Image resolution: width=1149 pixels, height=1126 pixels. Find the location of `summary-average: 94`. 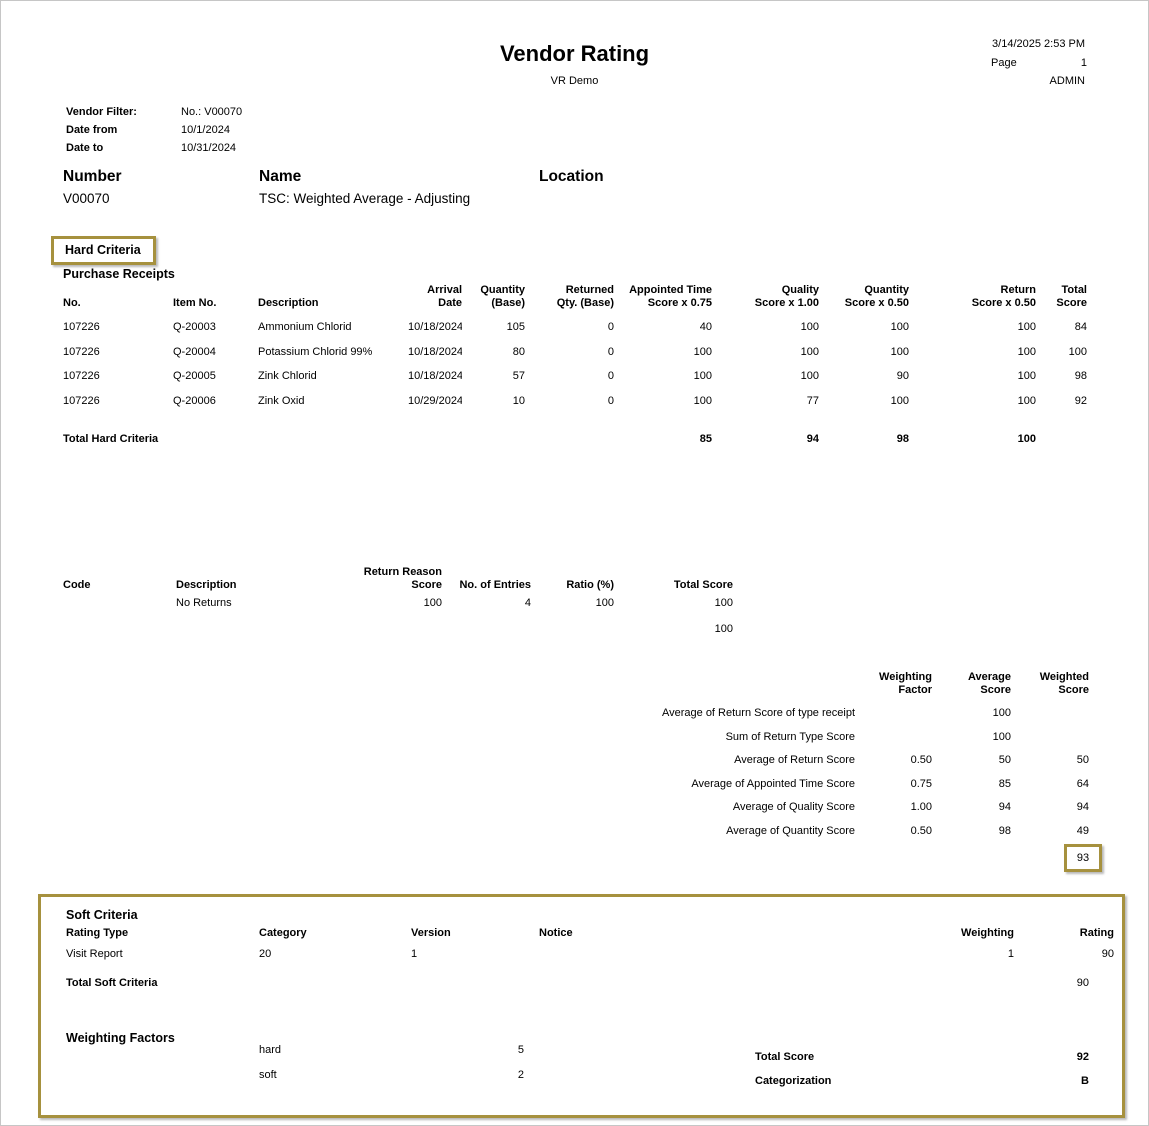

summary-average: 94 is located at coordinates (1004, 807).